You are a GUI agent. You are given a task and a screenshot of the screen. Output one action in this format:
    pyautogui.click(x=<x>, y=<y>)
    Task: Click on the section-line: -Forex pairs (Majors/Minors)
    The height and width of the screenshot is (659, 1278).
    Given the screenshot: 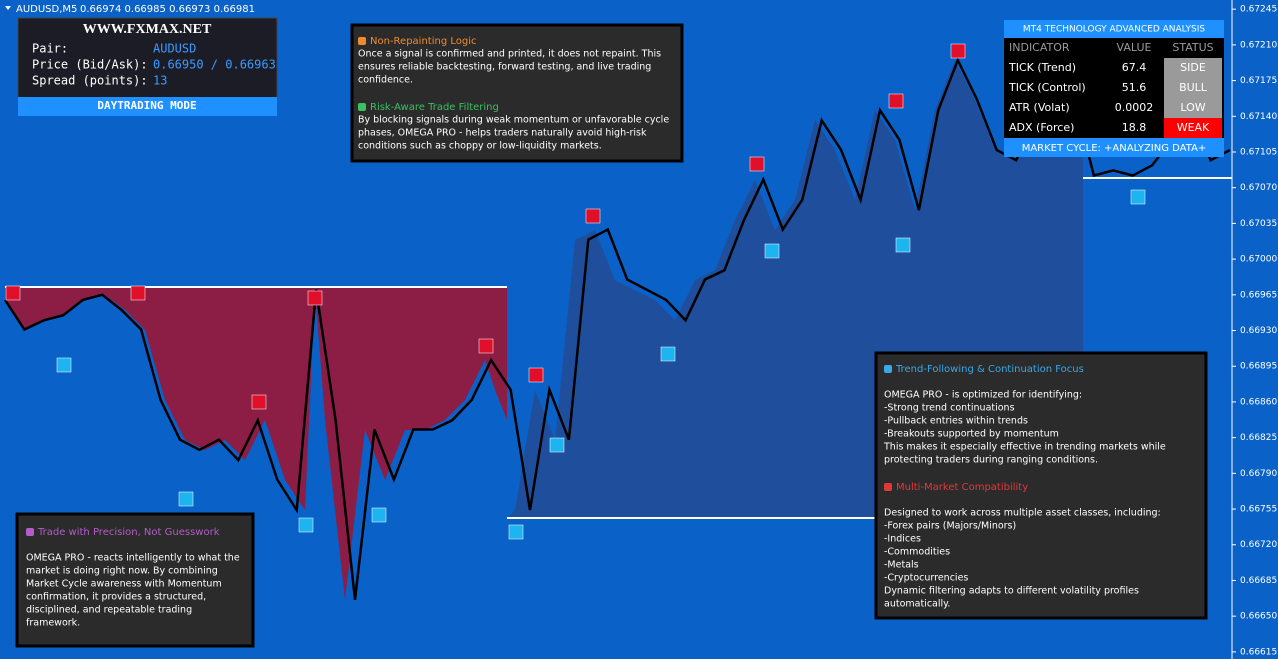 What is the action you would take?
    pyautogui.click(x=950, y=526)
    